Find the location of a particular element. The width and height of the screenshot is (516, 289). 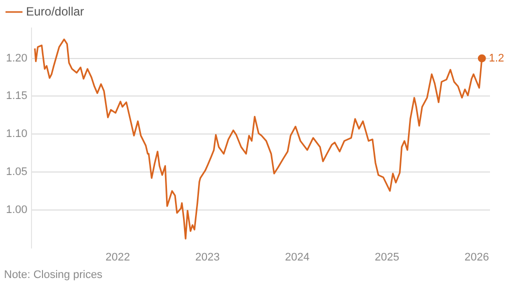

x-tick-label: 2025 is located at coordinates (387, 257).